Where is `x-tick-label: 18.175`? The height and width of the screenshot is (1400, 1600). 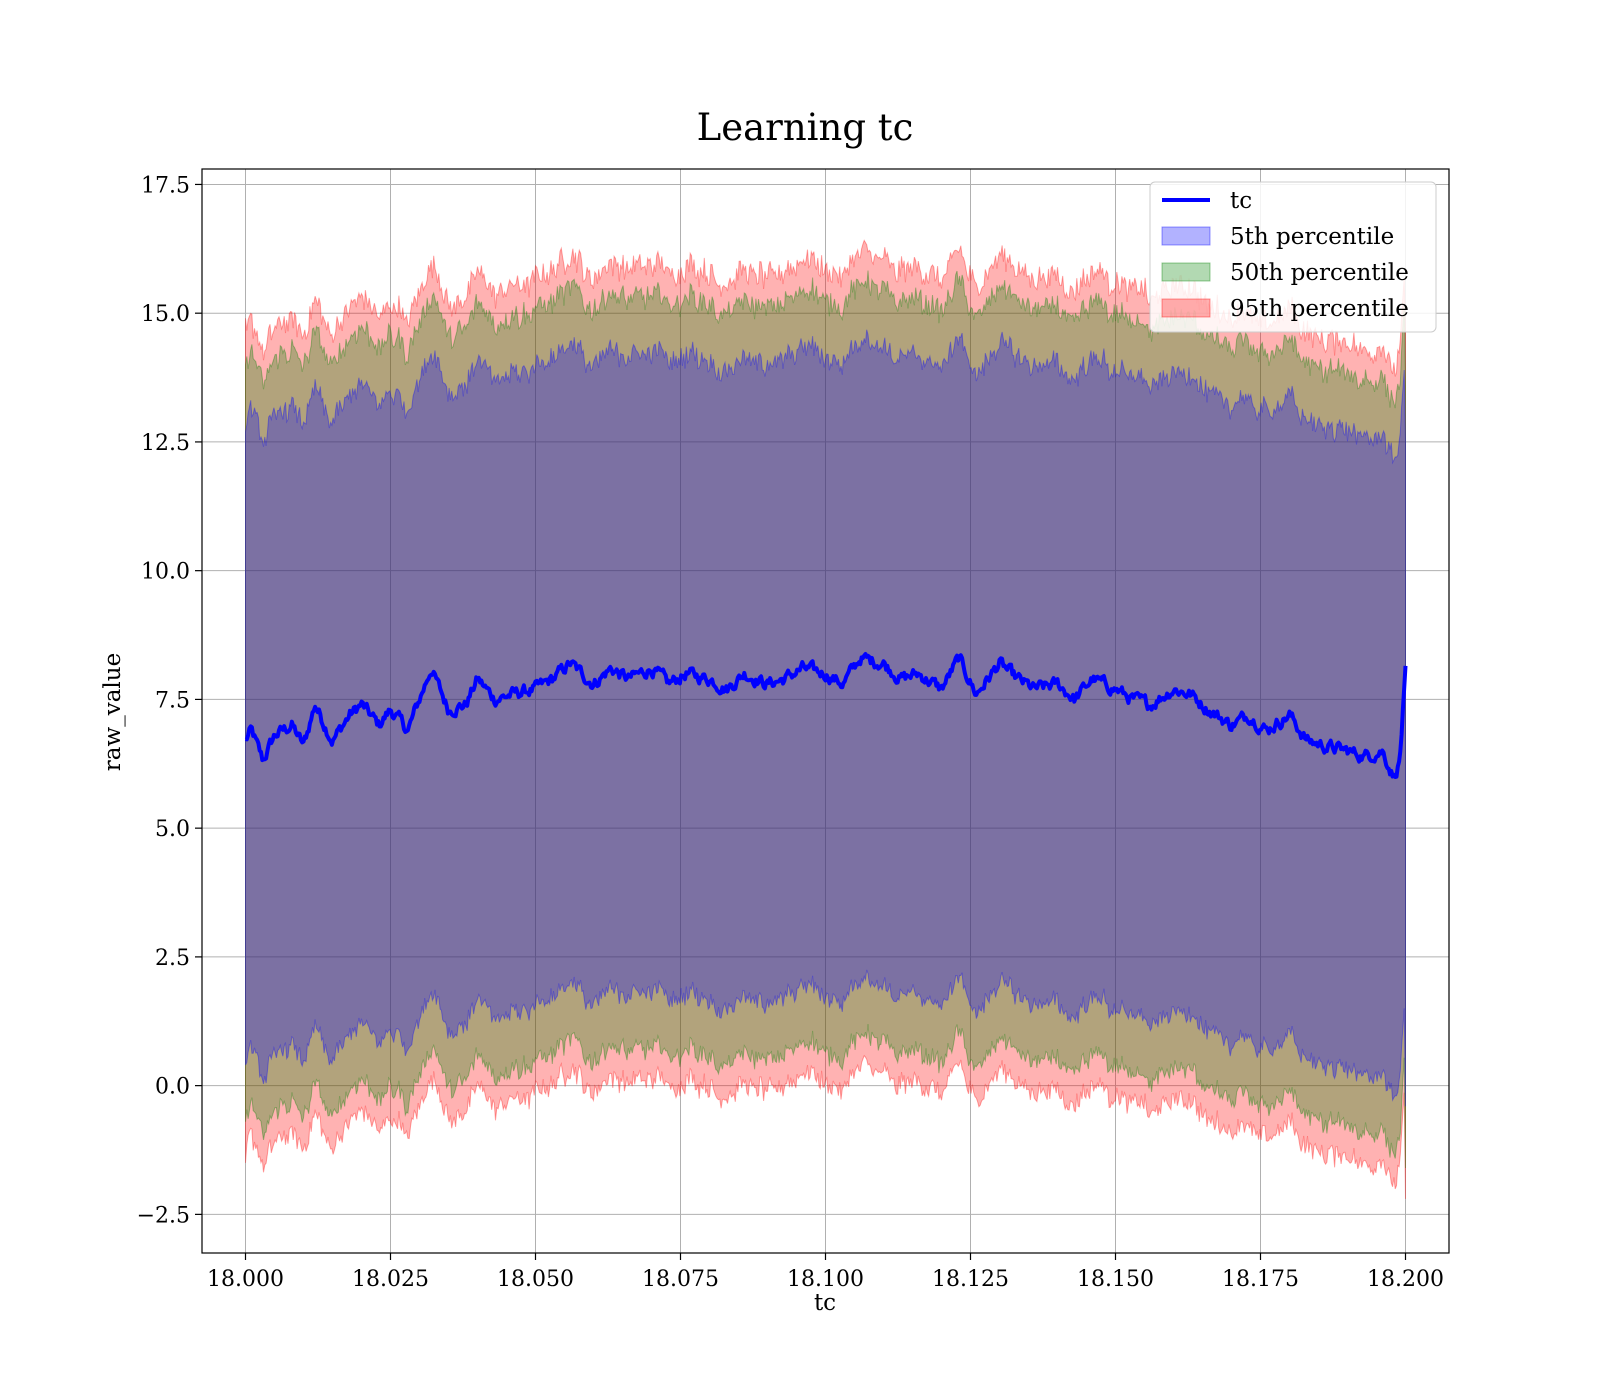
x-tick-label: 18.175 is located at coordinates (1260, 1279).